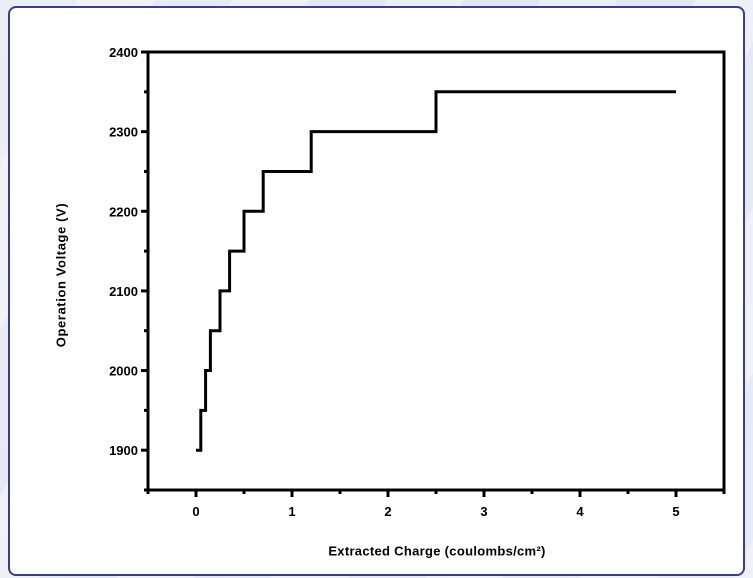 The width and height of the screenshot is (753, 578). Describe the element at coordinates (123, 291) in the screenshot. I see `y-tick-label: 2100` at that location.